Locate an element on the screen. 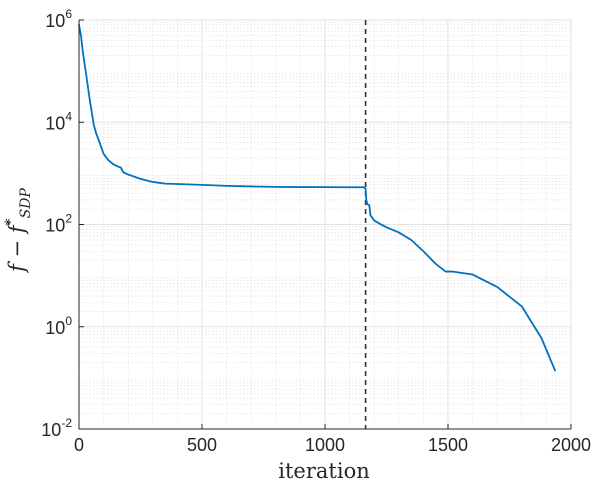  x-axis-label: iteration is located at coordinates (323, 471).